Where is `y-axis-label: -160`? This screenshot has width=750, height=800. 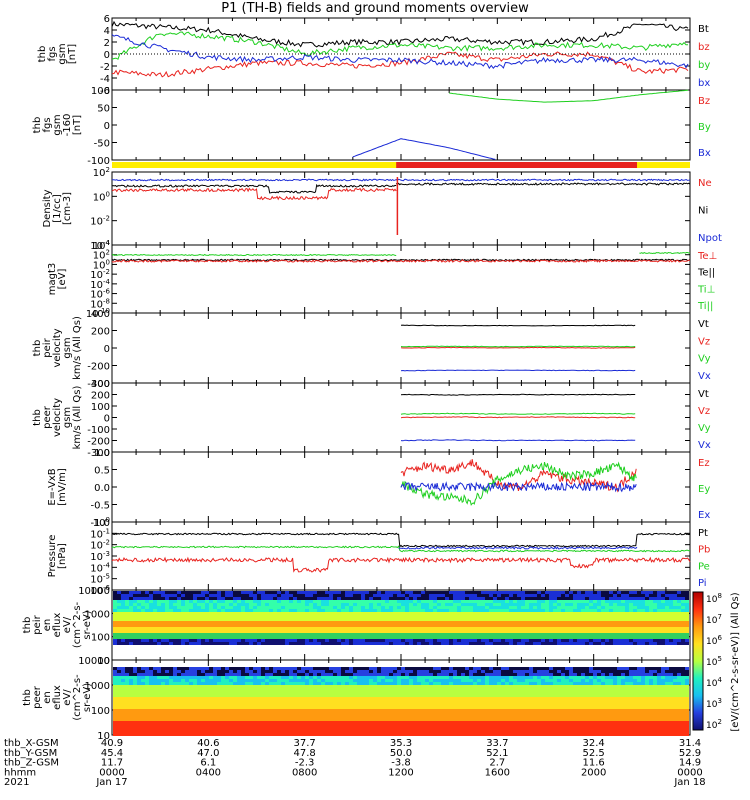
y-axis-label: -160 is located at coordinates (67, 125).